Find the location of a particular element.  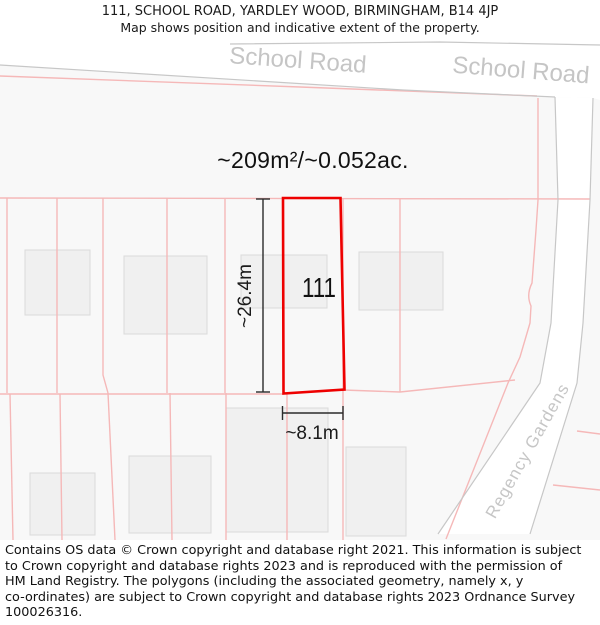

school-road-north-edge is located at coordinates (414, 43).